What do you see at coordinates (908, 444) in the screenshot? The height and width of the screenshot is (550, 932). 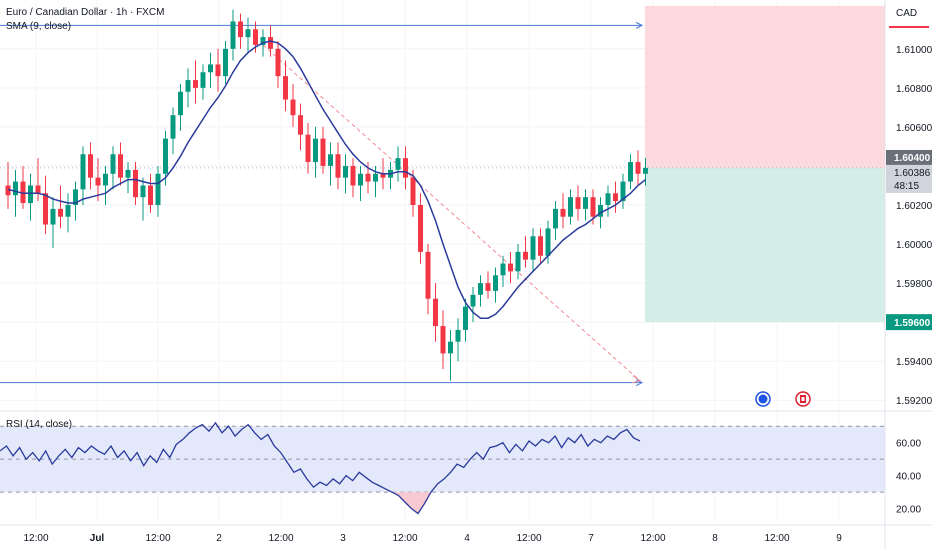 I see `rsi-tick: 60.00` at bounding box center [908, 444].